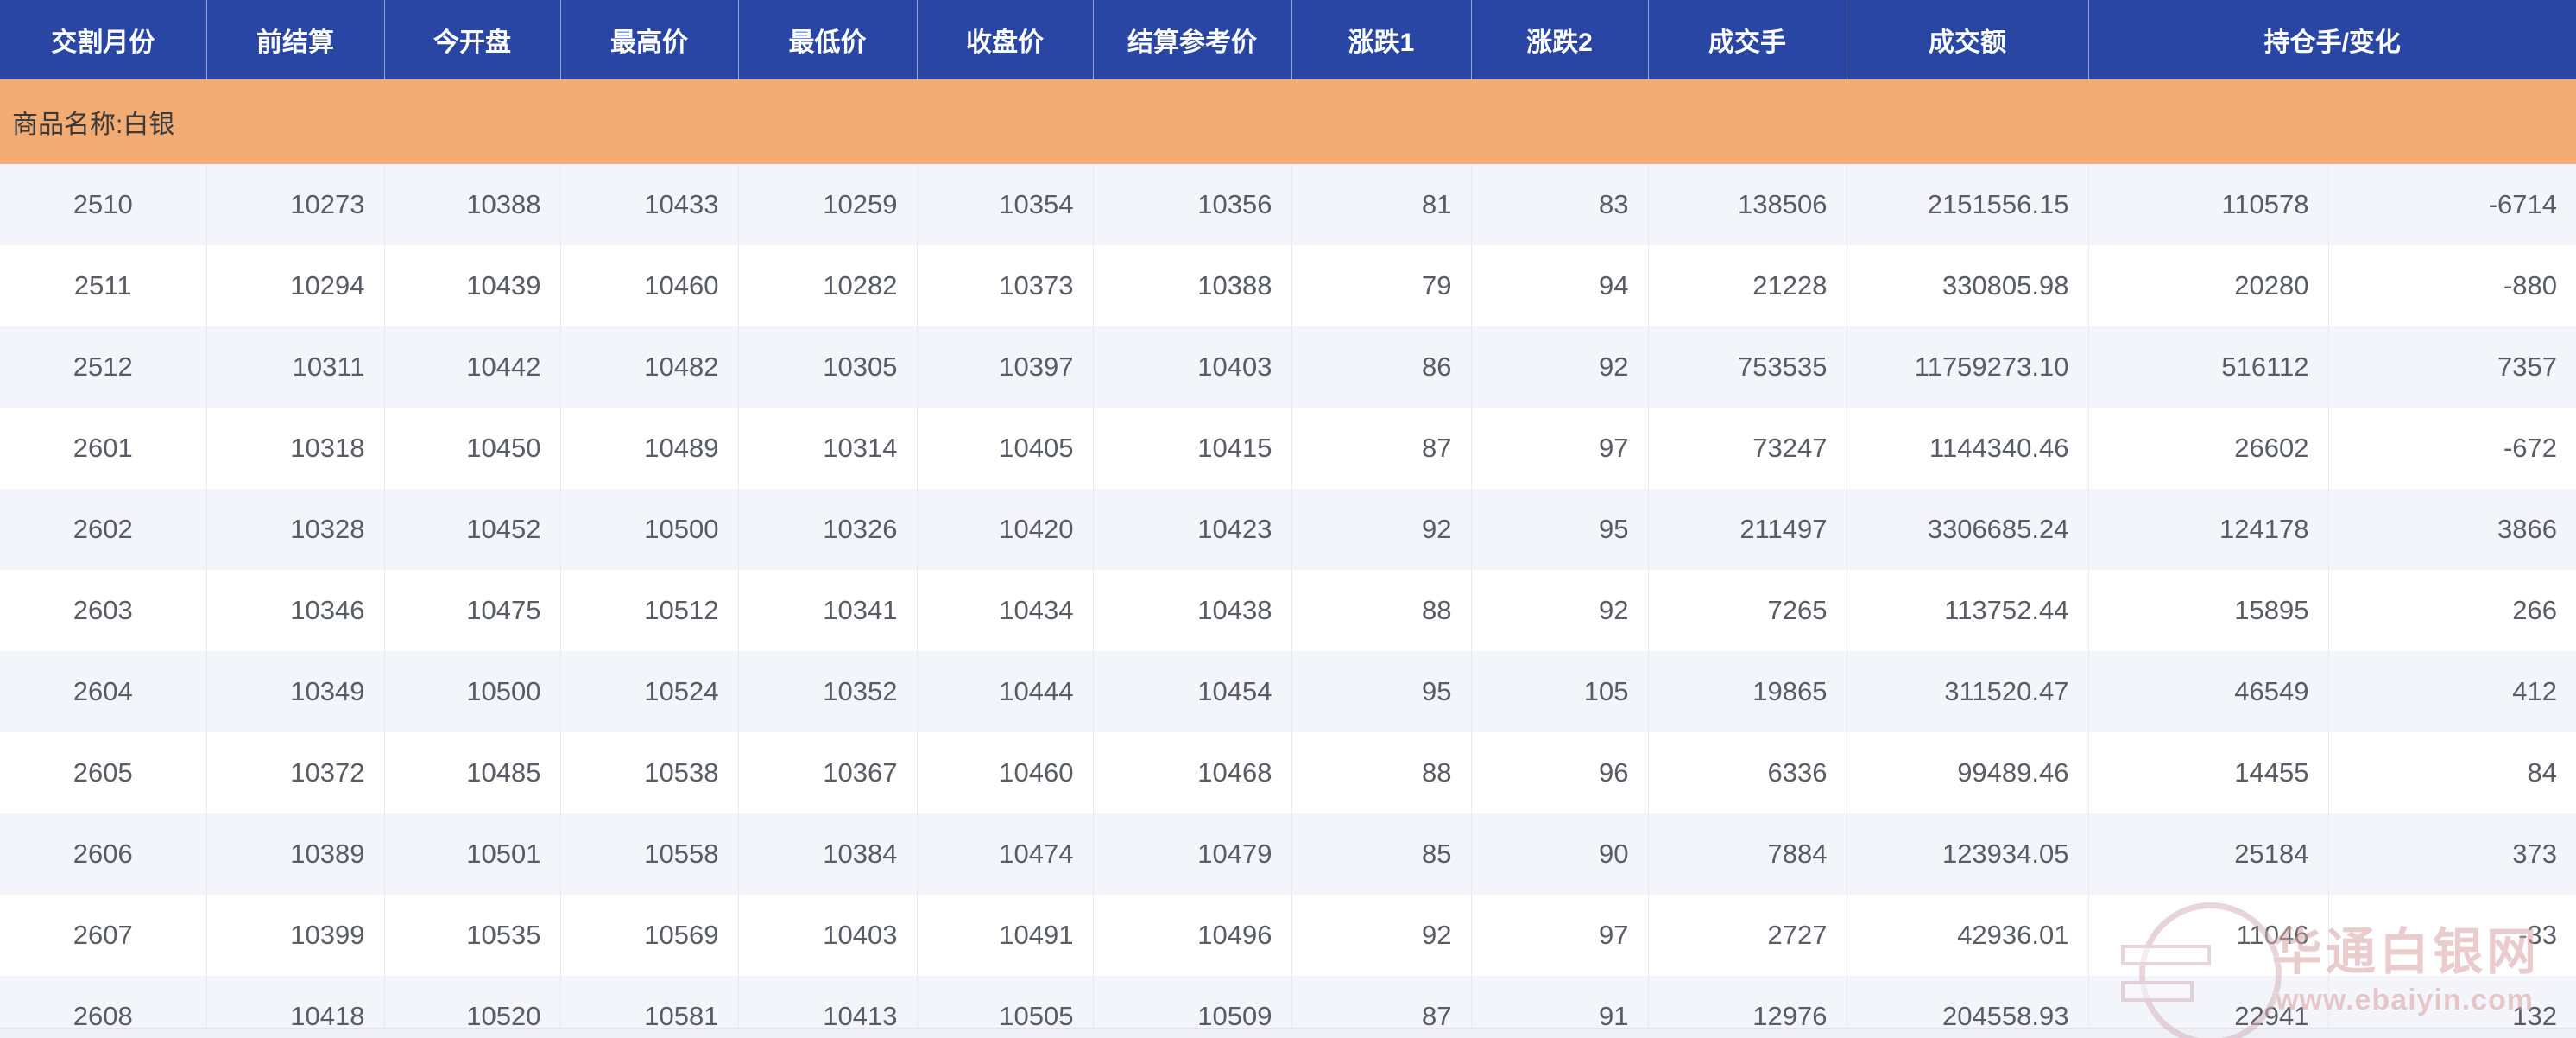 The height and width of the screenshot is (1038, 2576). What do you see at coordinates (103, 1002) in the screenshot?
I see `cell-delivery-month: 2608` at bounding box center [103, 1002].